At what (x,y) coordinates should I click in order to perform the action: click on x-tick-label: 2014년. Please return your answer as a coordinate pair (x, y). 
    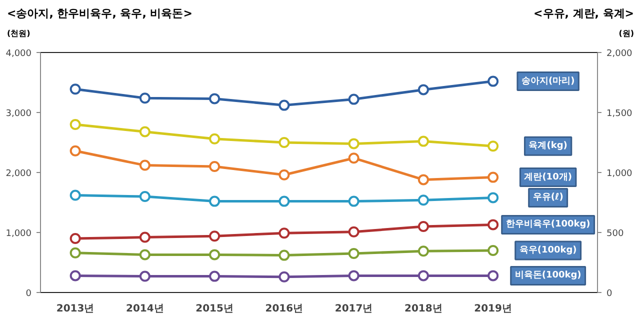
    Looking at the image, I should click on (145, 309).